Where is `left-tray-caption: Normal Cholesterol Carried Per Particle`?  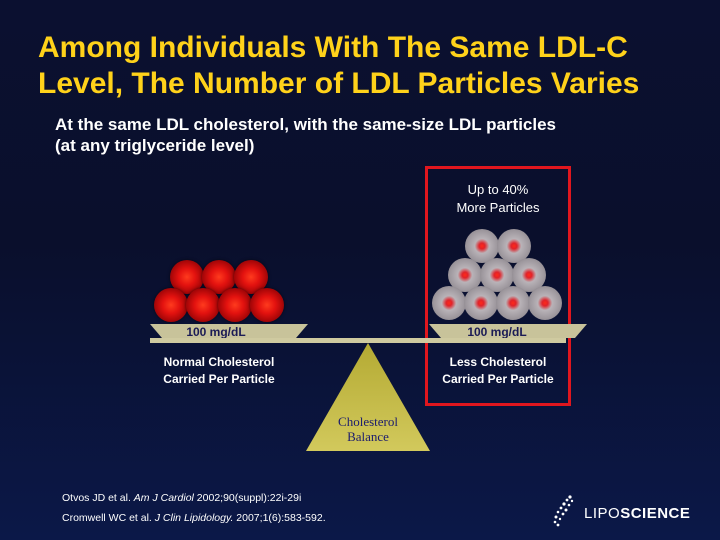 left-tray-caption: Normal Cholesterol Carried Per Particle is located at coordinates (219, 371).